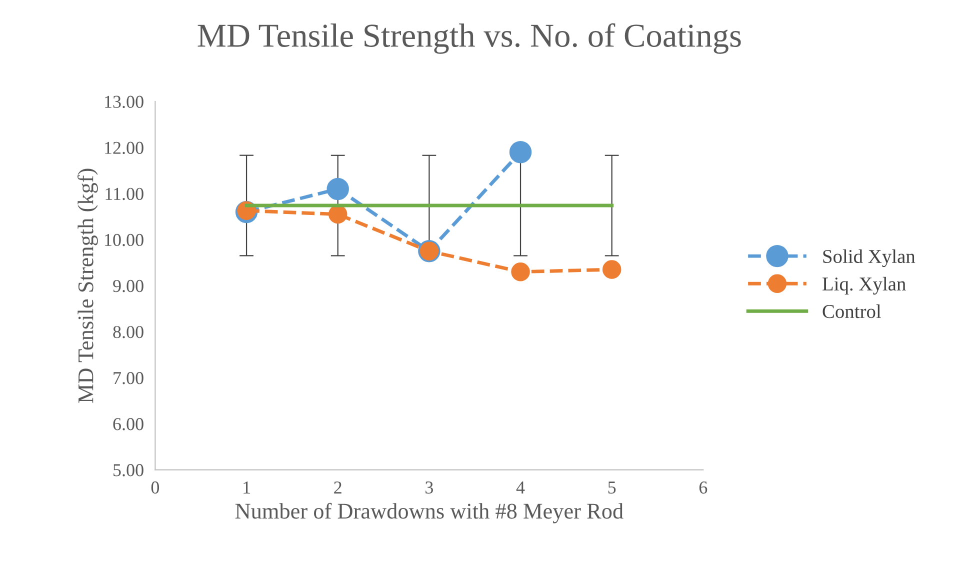  I want to click on legend-label: Control, so click(851, 311).